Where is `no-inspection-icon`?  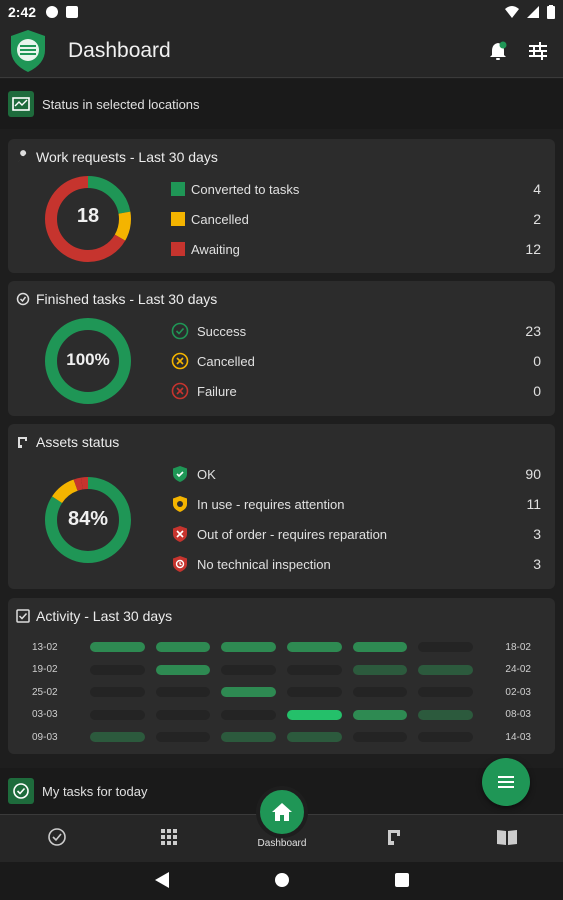
no-inspection-icon is located at coordinates (180, 564).